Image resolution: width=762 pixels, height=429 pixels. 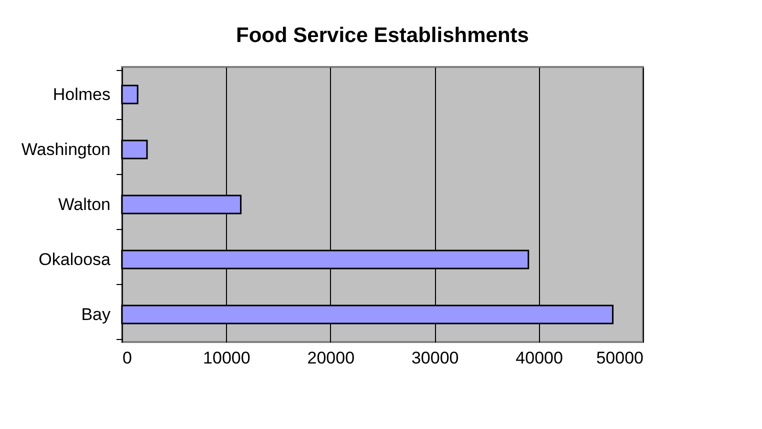 I want to click on y-tick-label: Holmes, so click(x=81, y=94).